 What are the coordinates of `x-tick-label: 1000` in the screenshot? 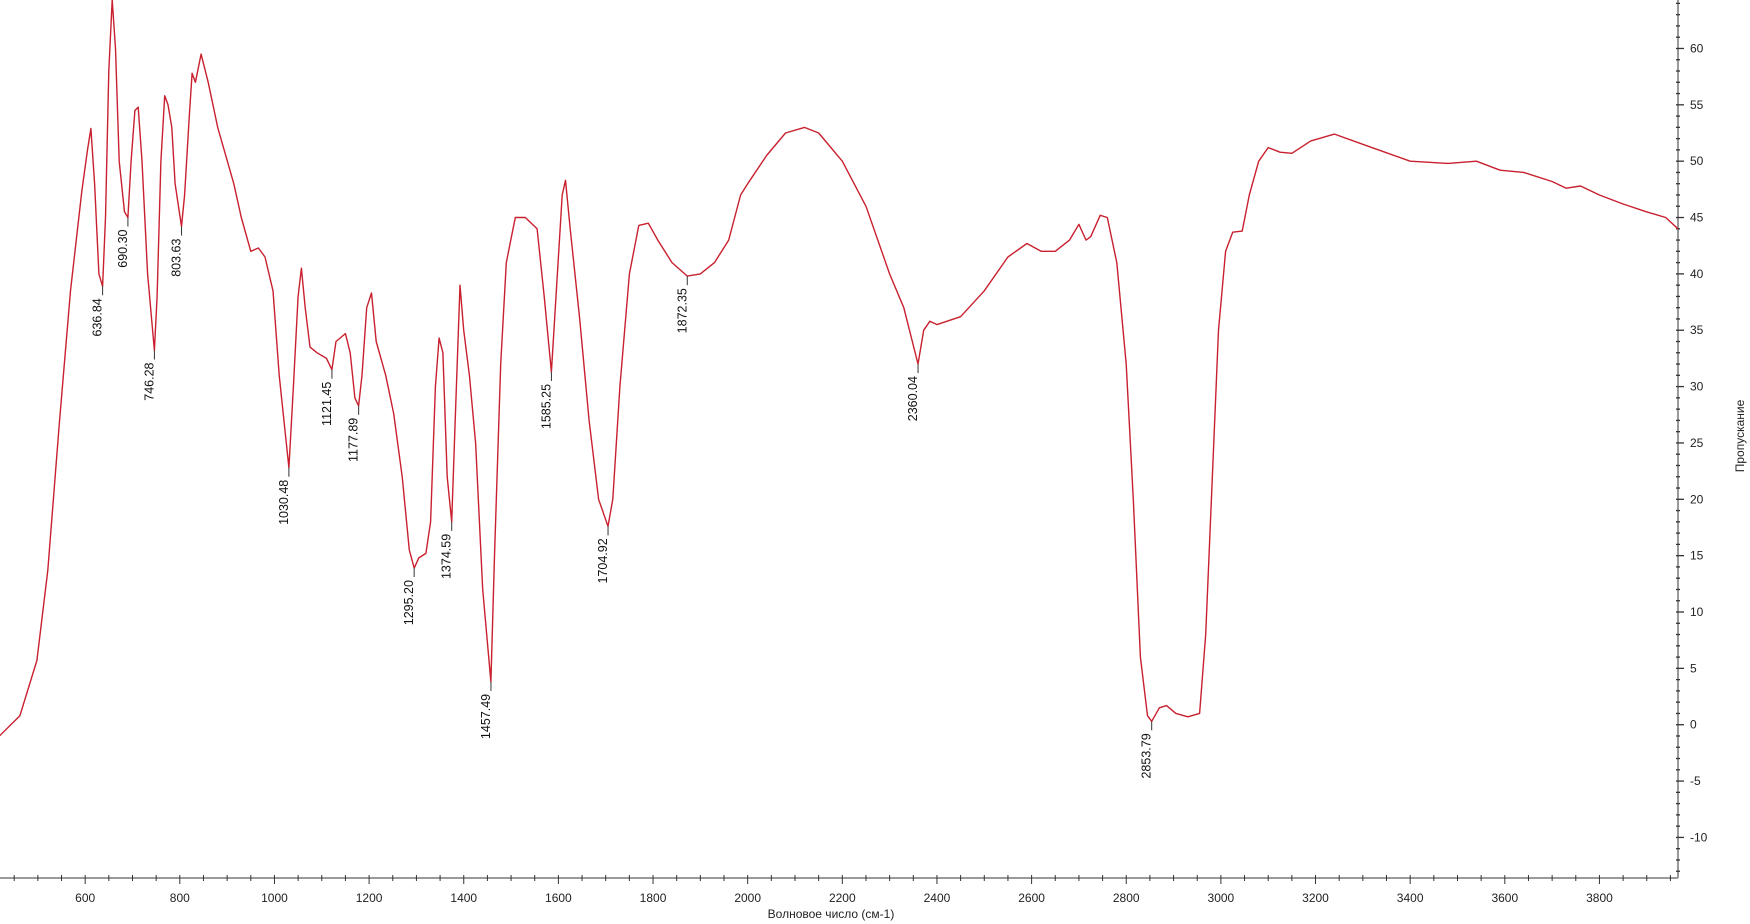 It's located at (274, 898).